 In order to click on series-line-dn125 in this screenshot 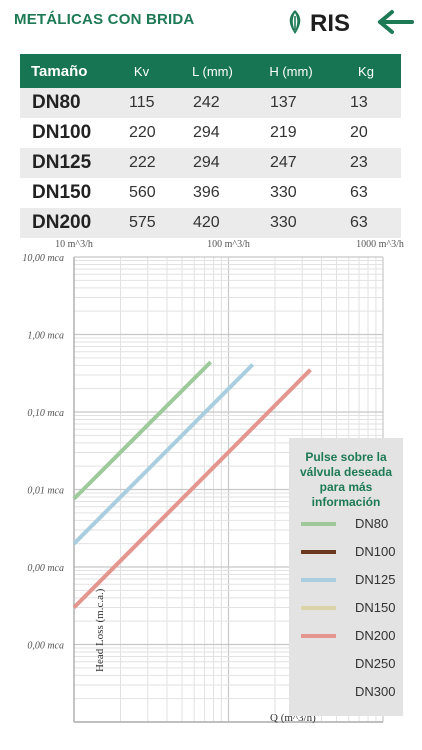, I will do `click(163, 454)`.